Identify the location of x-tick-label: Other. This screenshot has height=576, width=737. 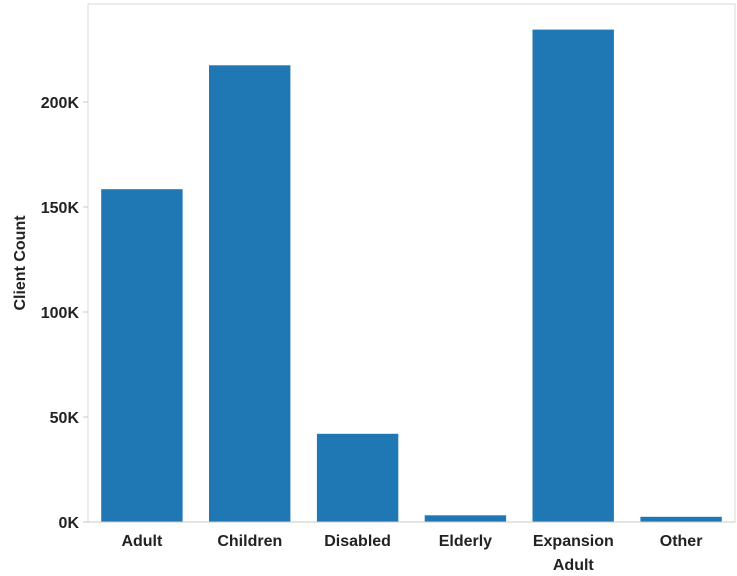
(681, 541).